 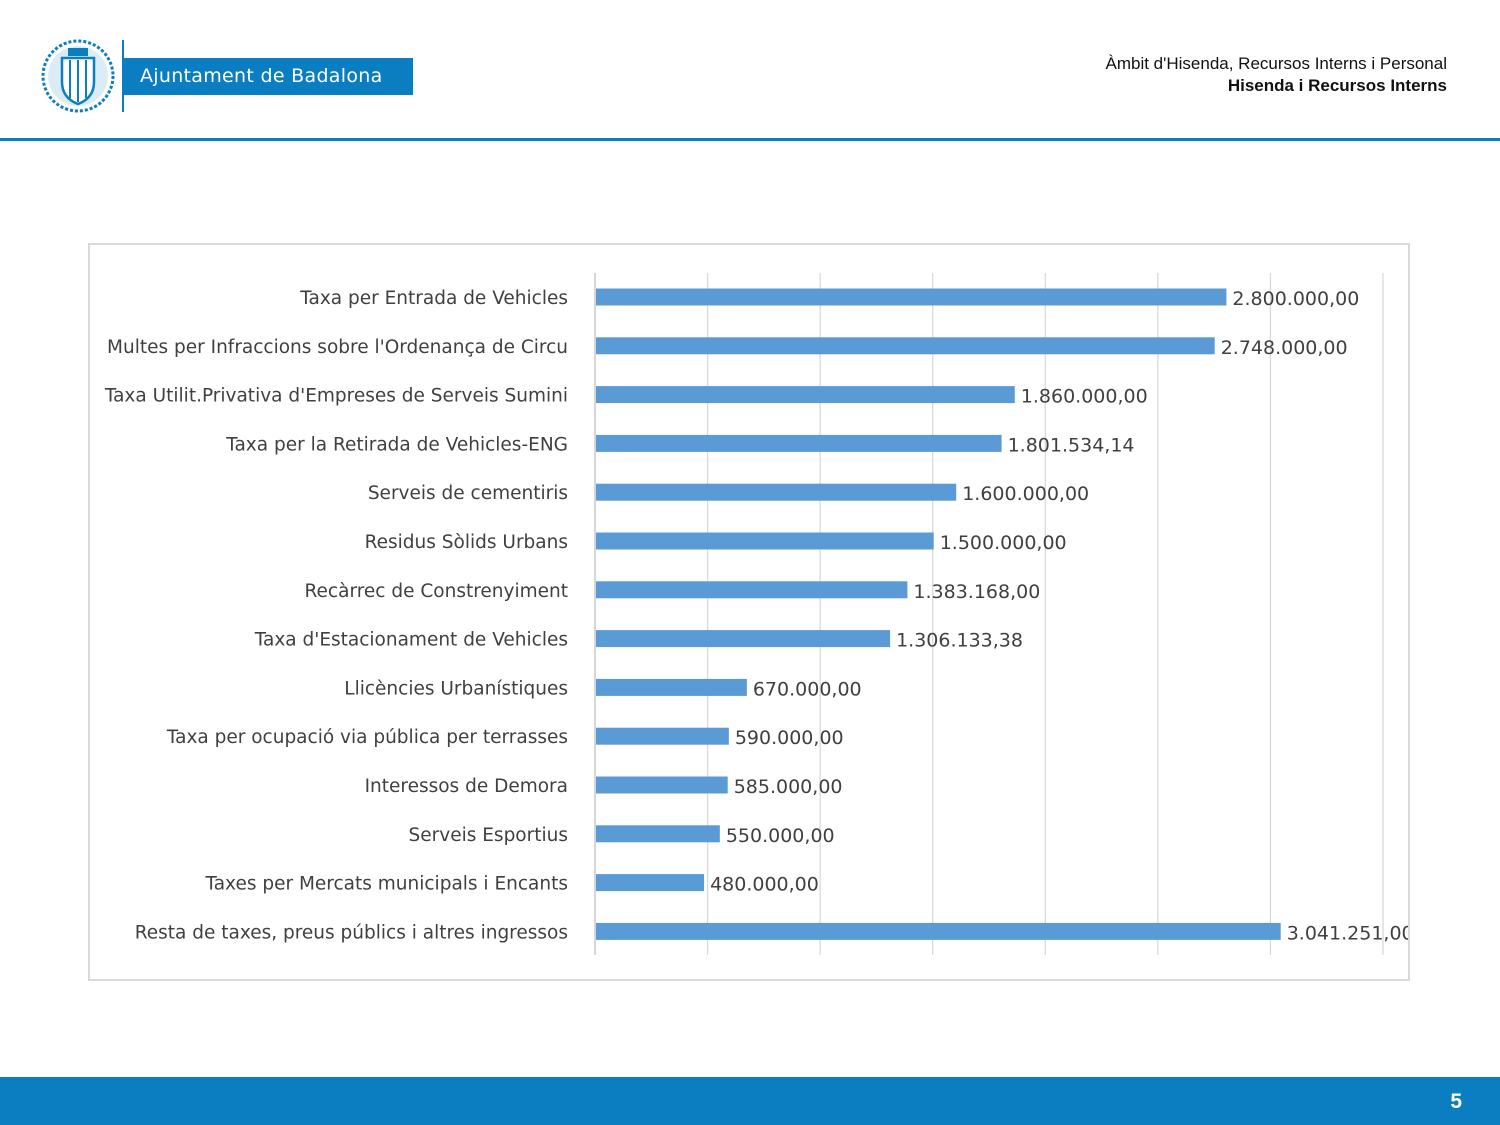 I want to click on coat-of-arms-logo, so click(x=78, y=76).